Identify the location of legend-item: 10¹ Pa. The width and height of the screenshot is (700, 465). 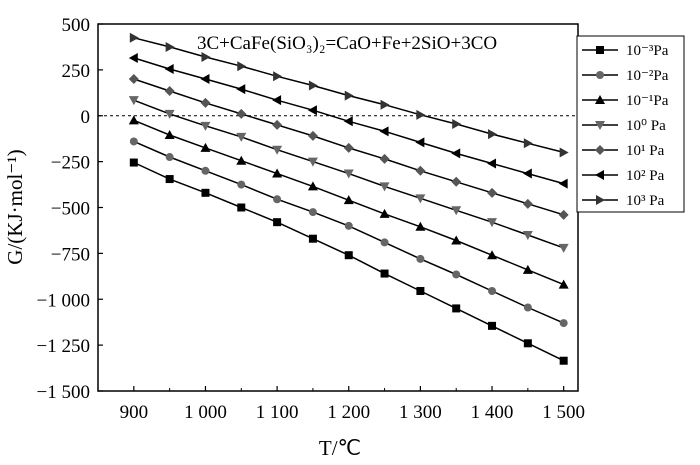
(623, 151).